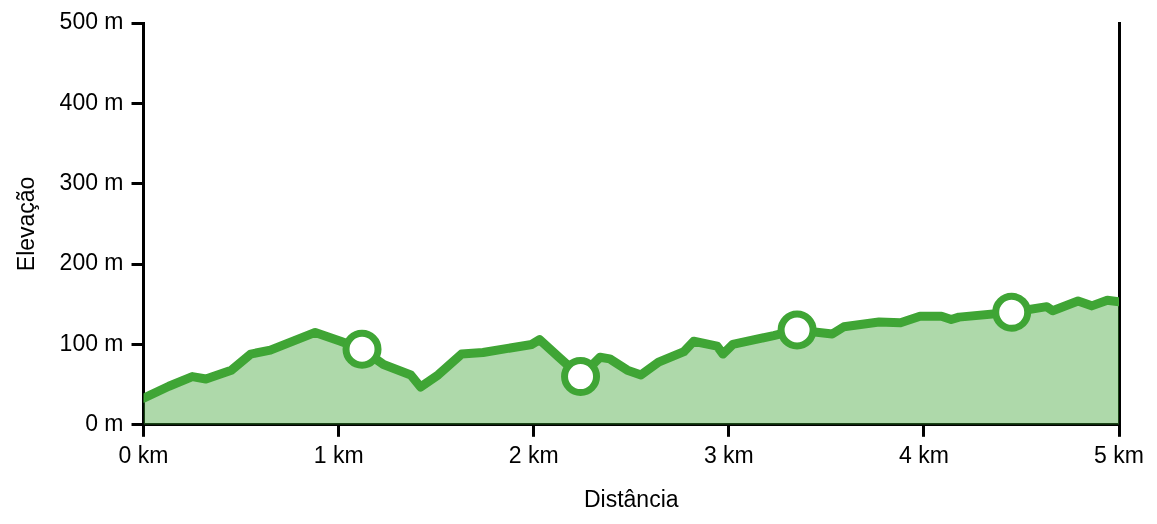 Image resolution: width=1157 pixels, height=524 pixels. Describe the element at coordinates (631, 498) in the screenshot. I see `x-axis-title: Distância` at that location.